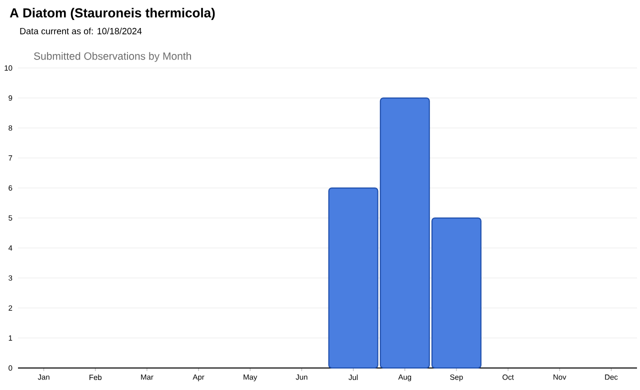 This screenshot has width=640, height=390. What do you see at coordinates (112, 57) in the screenshot?
I see `text: Submitted Observations by Month` at bounding box center [112, 57].